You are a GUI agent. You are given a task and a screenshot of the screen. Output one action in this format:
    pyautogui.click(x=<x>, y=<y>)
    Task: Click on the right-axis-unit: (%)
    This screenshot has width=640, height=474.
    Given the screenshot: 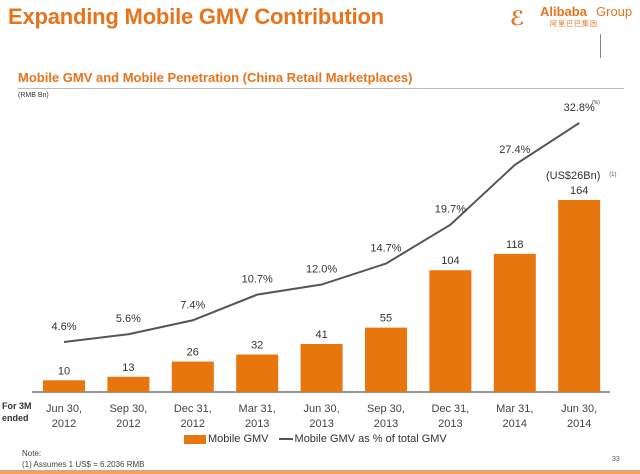 What is the action you would take?
    pyautogui.click(x=596, y=103)
    